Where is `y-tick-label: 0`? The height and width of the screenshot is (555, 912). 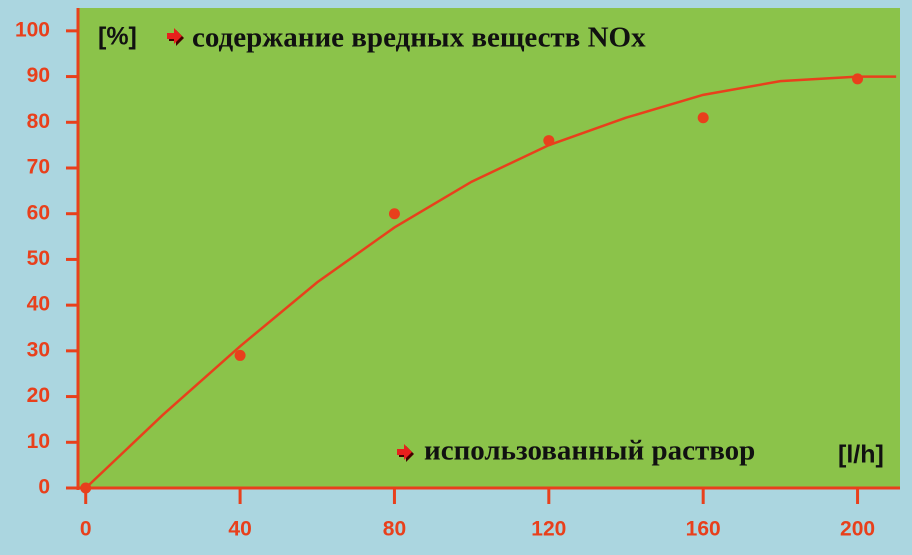 y-tick-label: 0 is located at coordinates (44, 487).